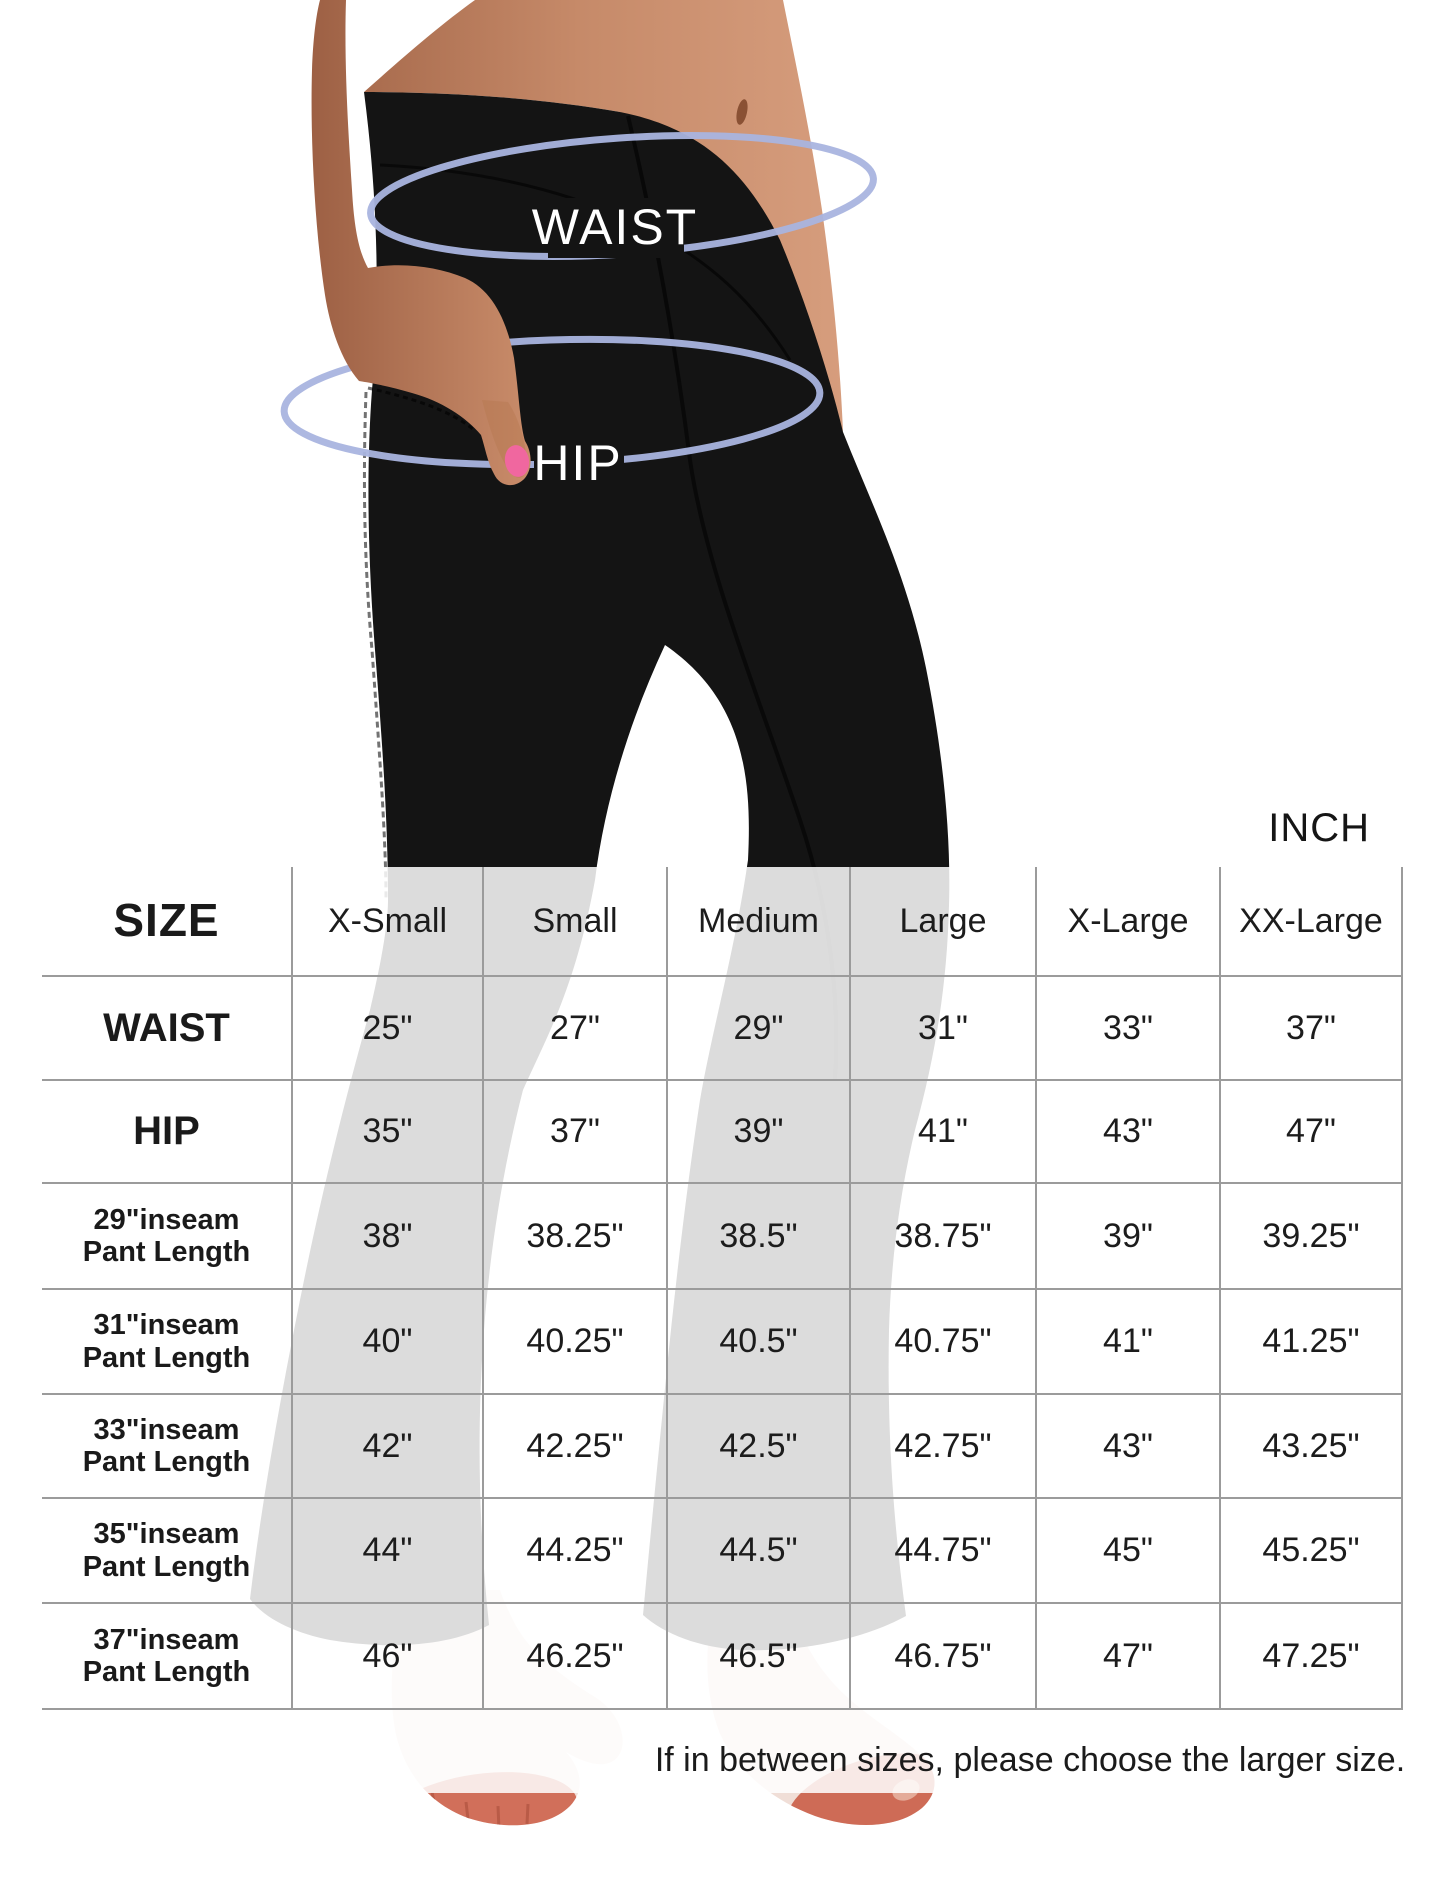 The image size is (1445, 1879). What do you see at coordinates (167, 922) in the screenshot?
I see `table-corner-label: SIZE` at bounding box center [167, 922].